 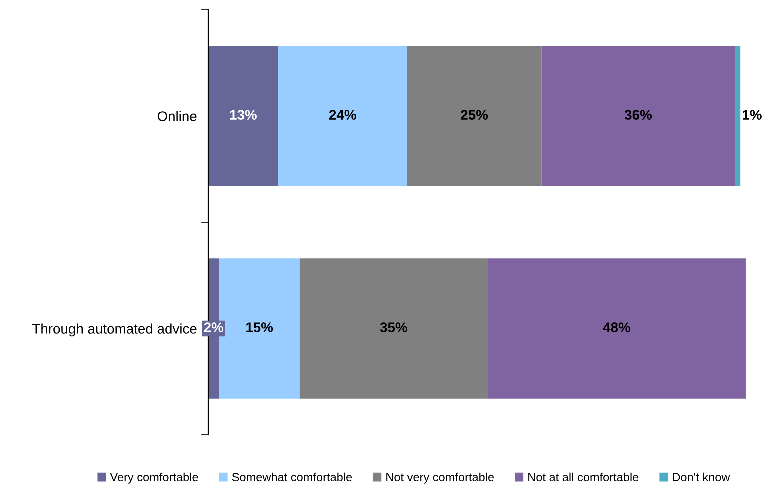 What do you see at coordinates (177, 116) in the screenshot?
I see `y-tick-label: Online` at bounding box center [177, 116].